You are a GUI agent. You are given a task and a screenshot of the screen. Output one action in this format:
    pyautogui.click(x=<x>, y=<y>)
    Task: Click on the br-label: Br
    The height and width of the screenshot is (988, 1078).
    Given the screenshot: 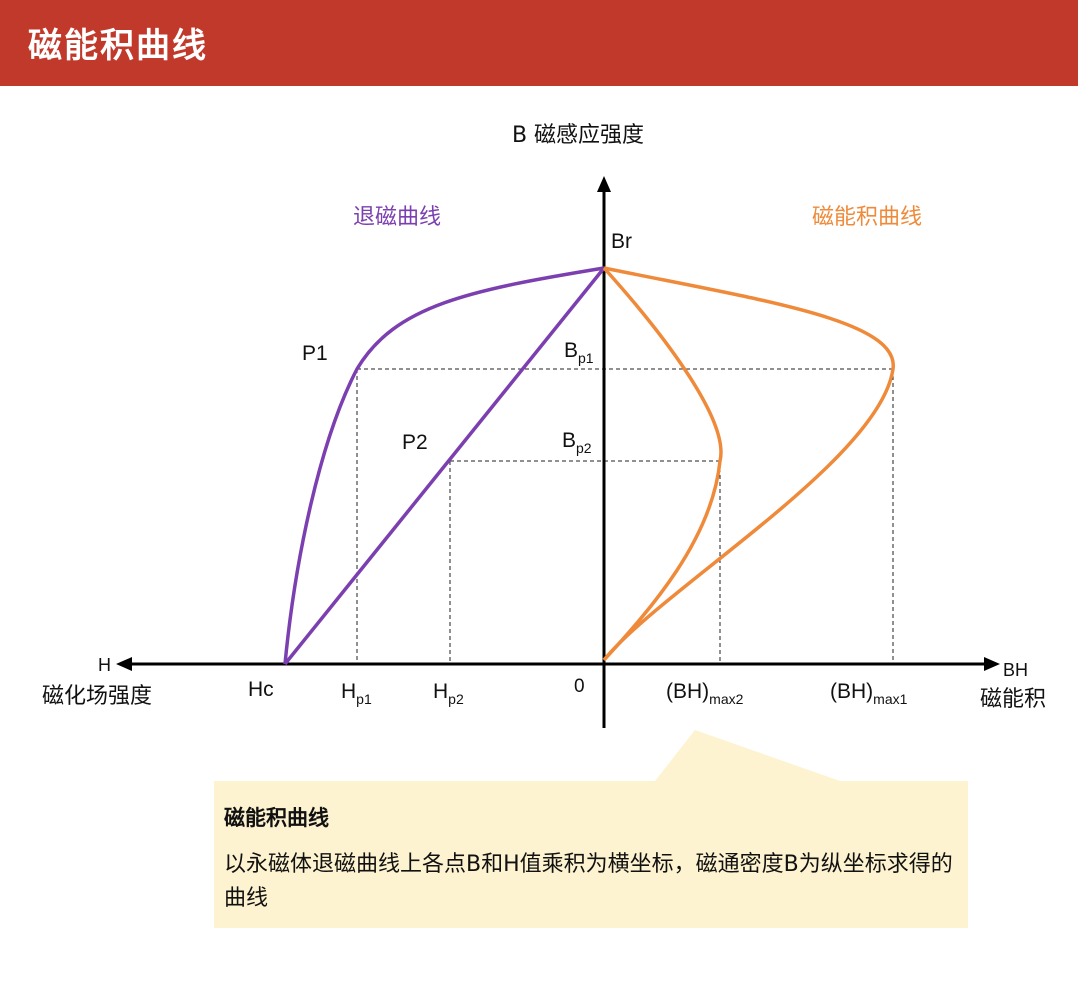 What is the action you would take?
    pyautogui.click(x=621, y=241)
    